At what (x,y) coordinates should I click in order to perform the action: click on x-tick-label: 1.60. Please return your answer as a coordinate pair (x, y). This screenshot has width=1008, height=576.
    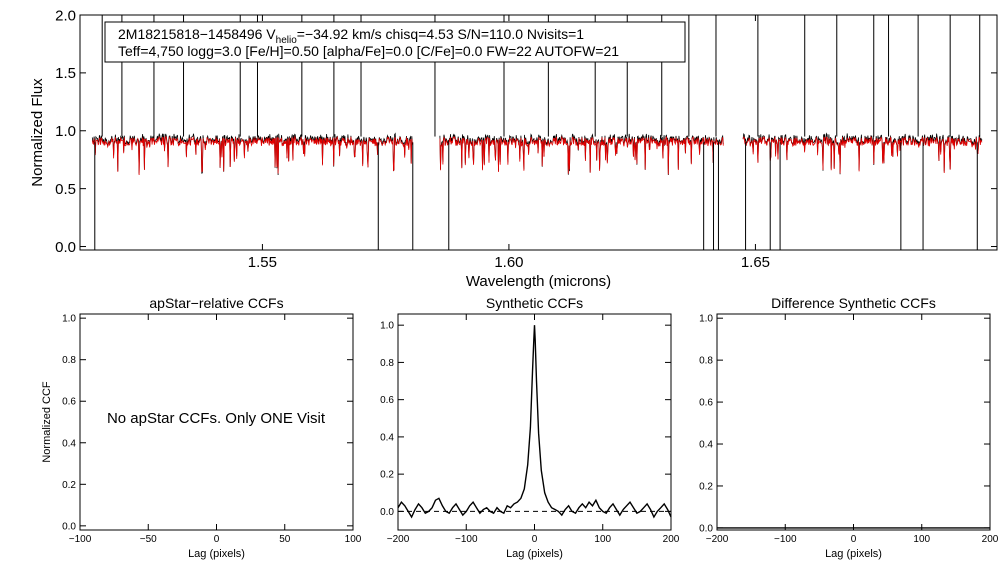
    Looking at the image, I should click on (508, 262).